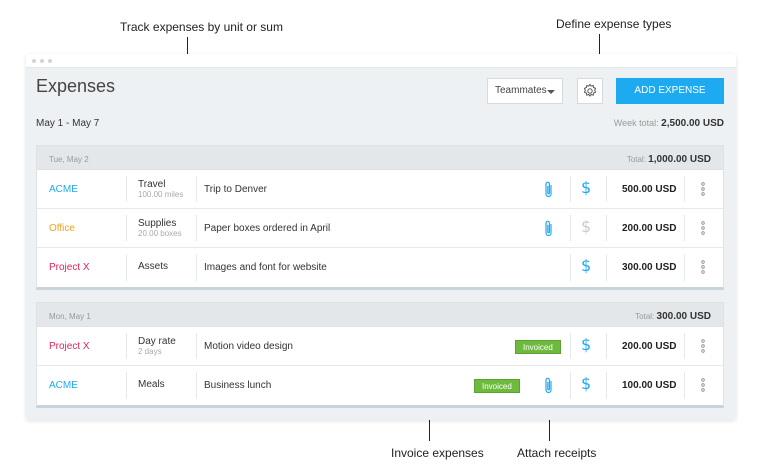 This screenshot has height=475, width=760. I want to click on group-total-value: 300.00 USD, so click(683, 316).